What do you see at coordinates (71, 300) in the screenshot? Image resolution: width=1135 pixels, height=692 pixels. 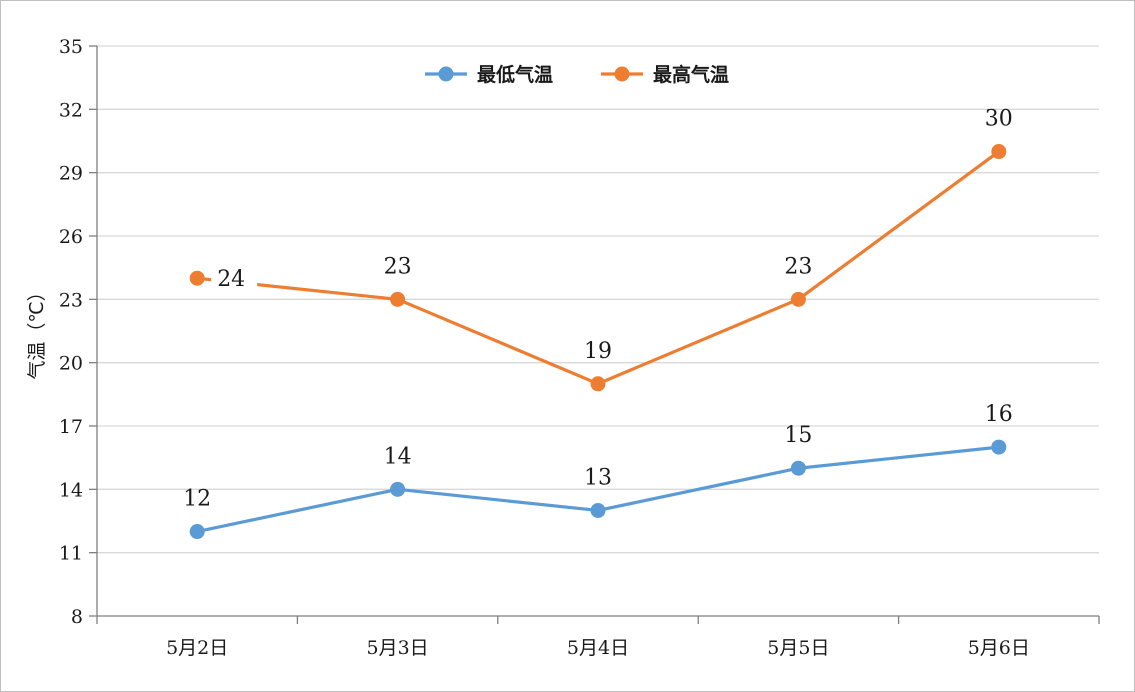 I see `y-tick-label: 23` at bounding box center [71, 300].